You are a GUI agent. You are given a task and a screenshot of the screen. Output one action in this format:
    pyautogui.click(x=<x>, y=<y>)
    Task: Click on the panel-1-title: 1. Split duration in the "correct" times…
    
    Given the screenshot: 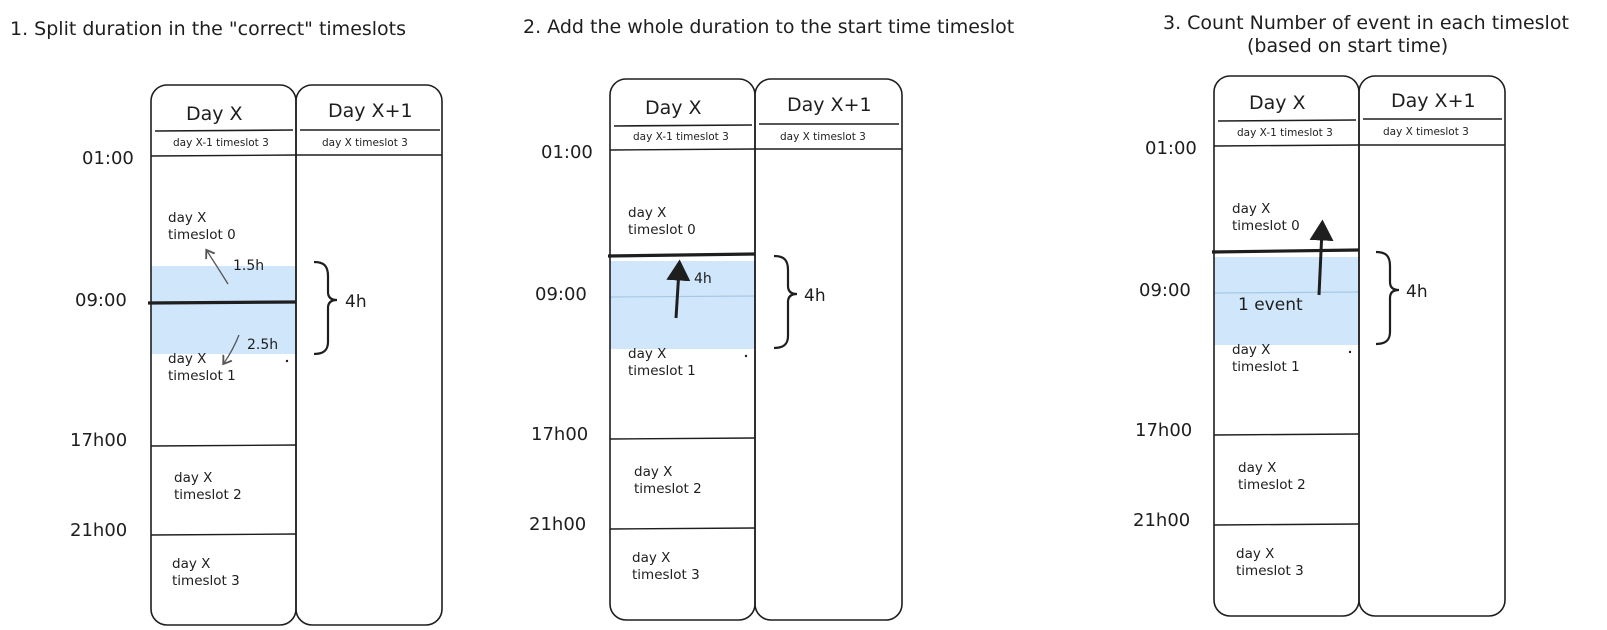 What is the action you would take?
    pyautogui.click(x=208, y=29)
    